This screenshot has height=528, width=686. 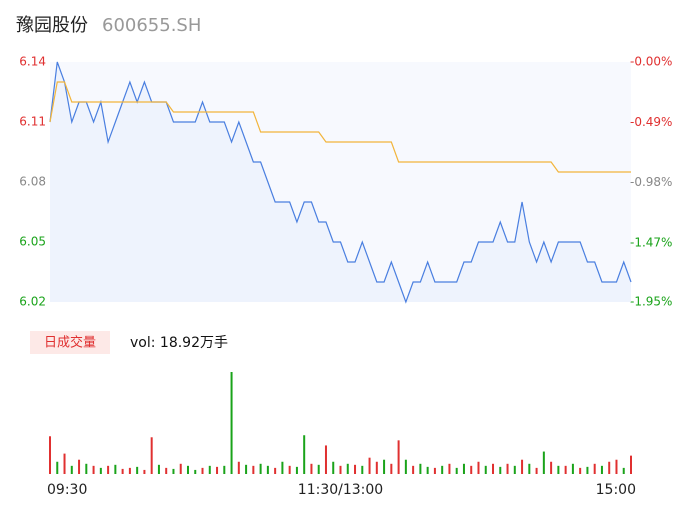 What do you see at coordinates (32, 122) in the screenshot?
I see `y-tick-label: 6.11` at bounding box center [32, 122].